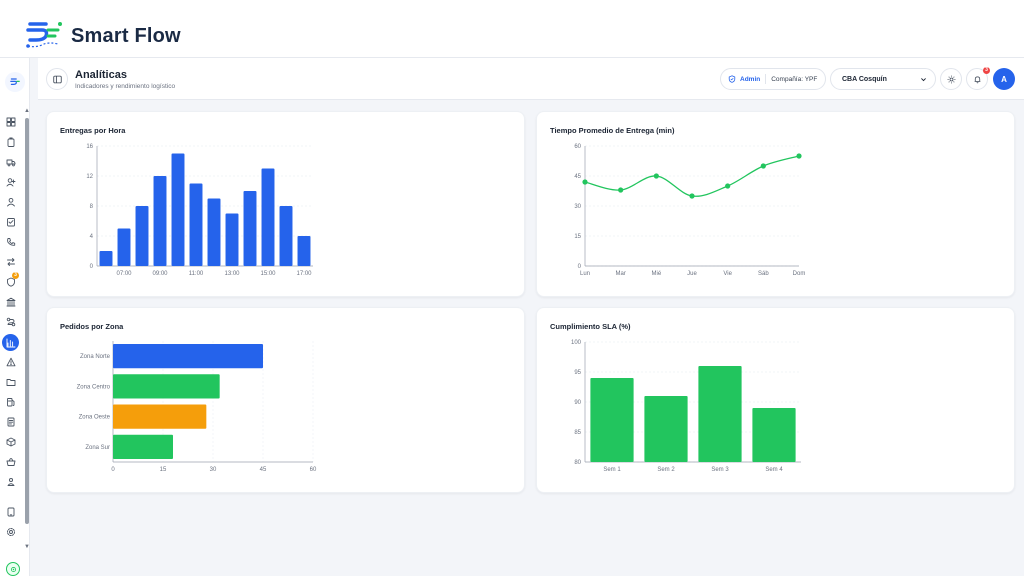 The image size is (1024, 576). What do you see at coordinates (11, 162) in the screenshot?
I see `sidebar-item-truck` at bounding box center [11, 162].